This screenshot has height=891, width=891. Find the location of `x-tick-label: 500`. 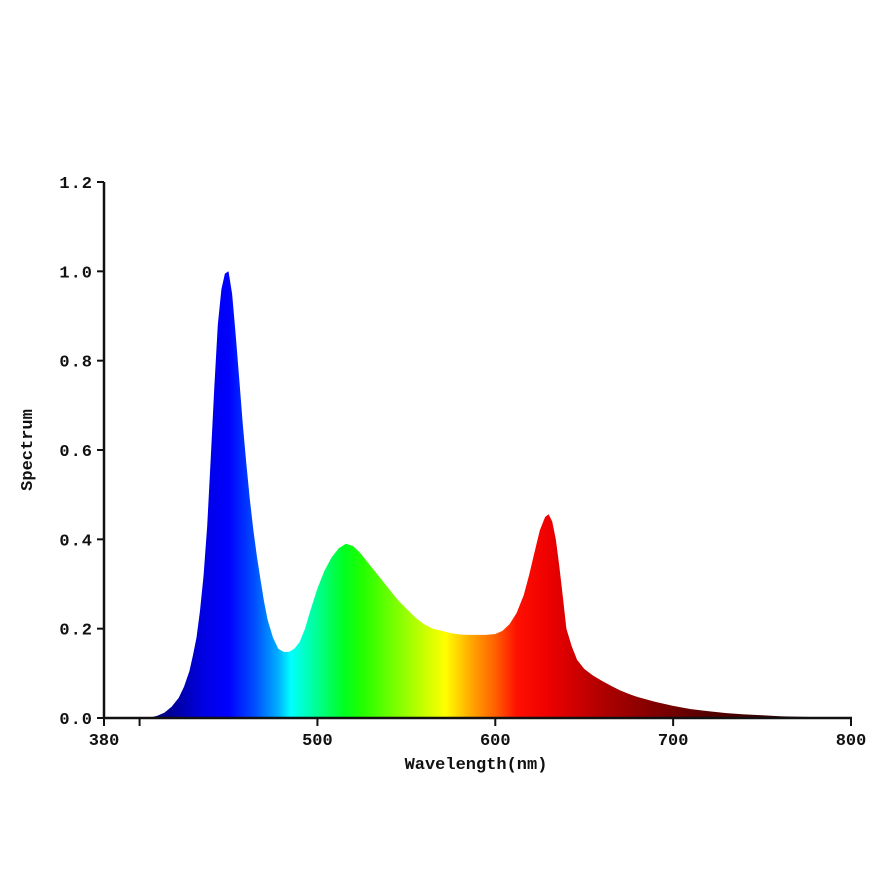

x-tick-label: 500 is located at coordinates (317, 741).